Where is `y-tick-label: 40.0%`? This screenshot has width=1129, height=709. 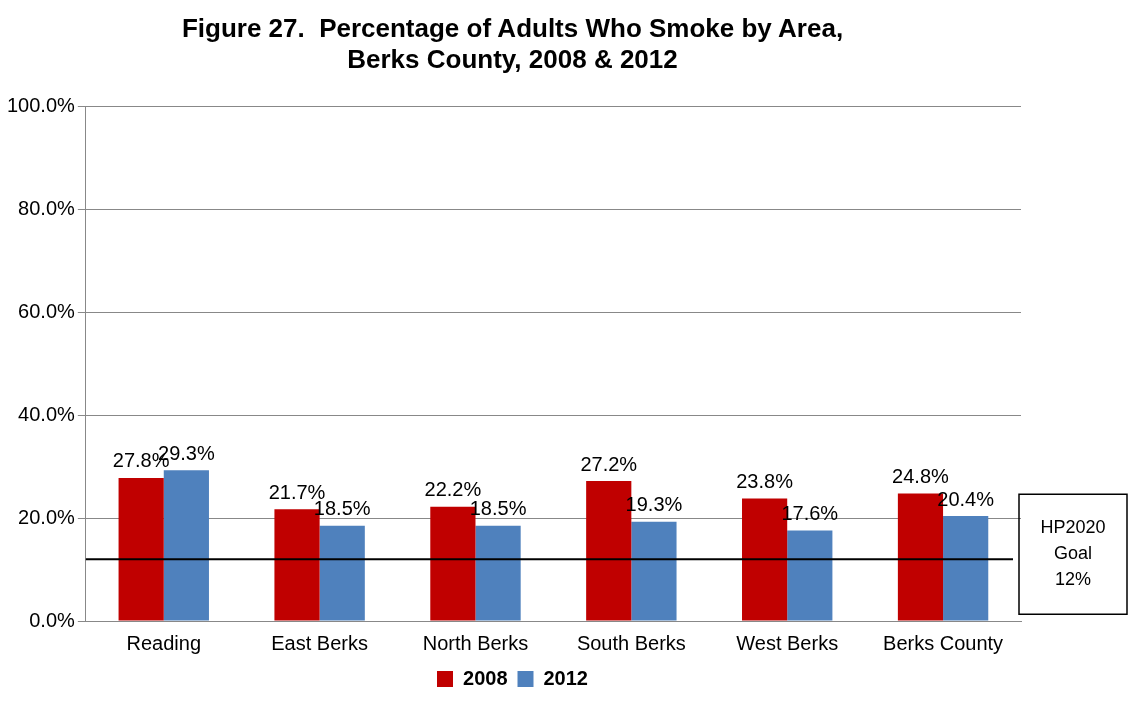 y-tick-label: 40.0% is located at coordinates (47, 413).